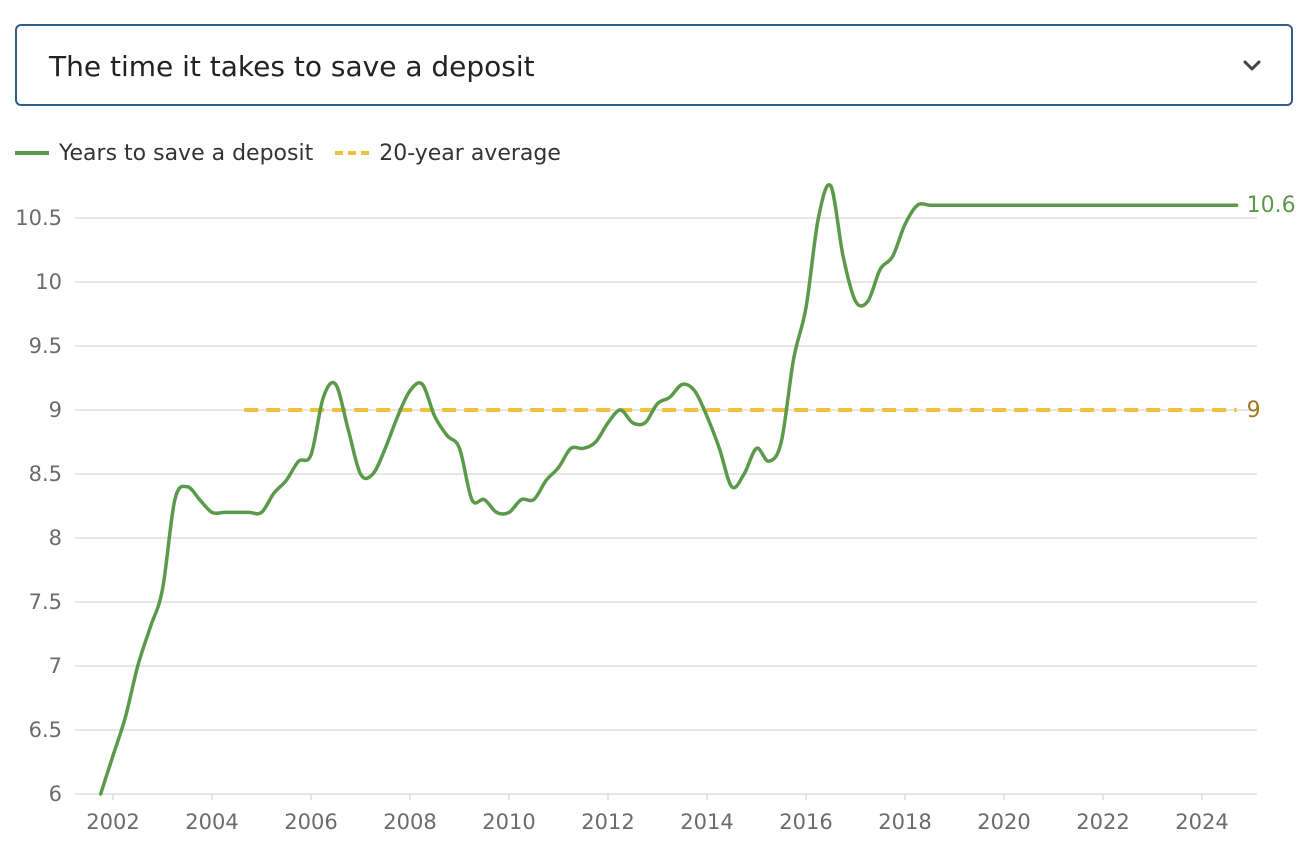  What do you see at coordinates (211, 822) in the screenshot?
I see `x-tick-label: 2004` at bounding box center [211, 822].